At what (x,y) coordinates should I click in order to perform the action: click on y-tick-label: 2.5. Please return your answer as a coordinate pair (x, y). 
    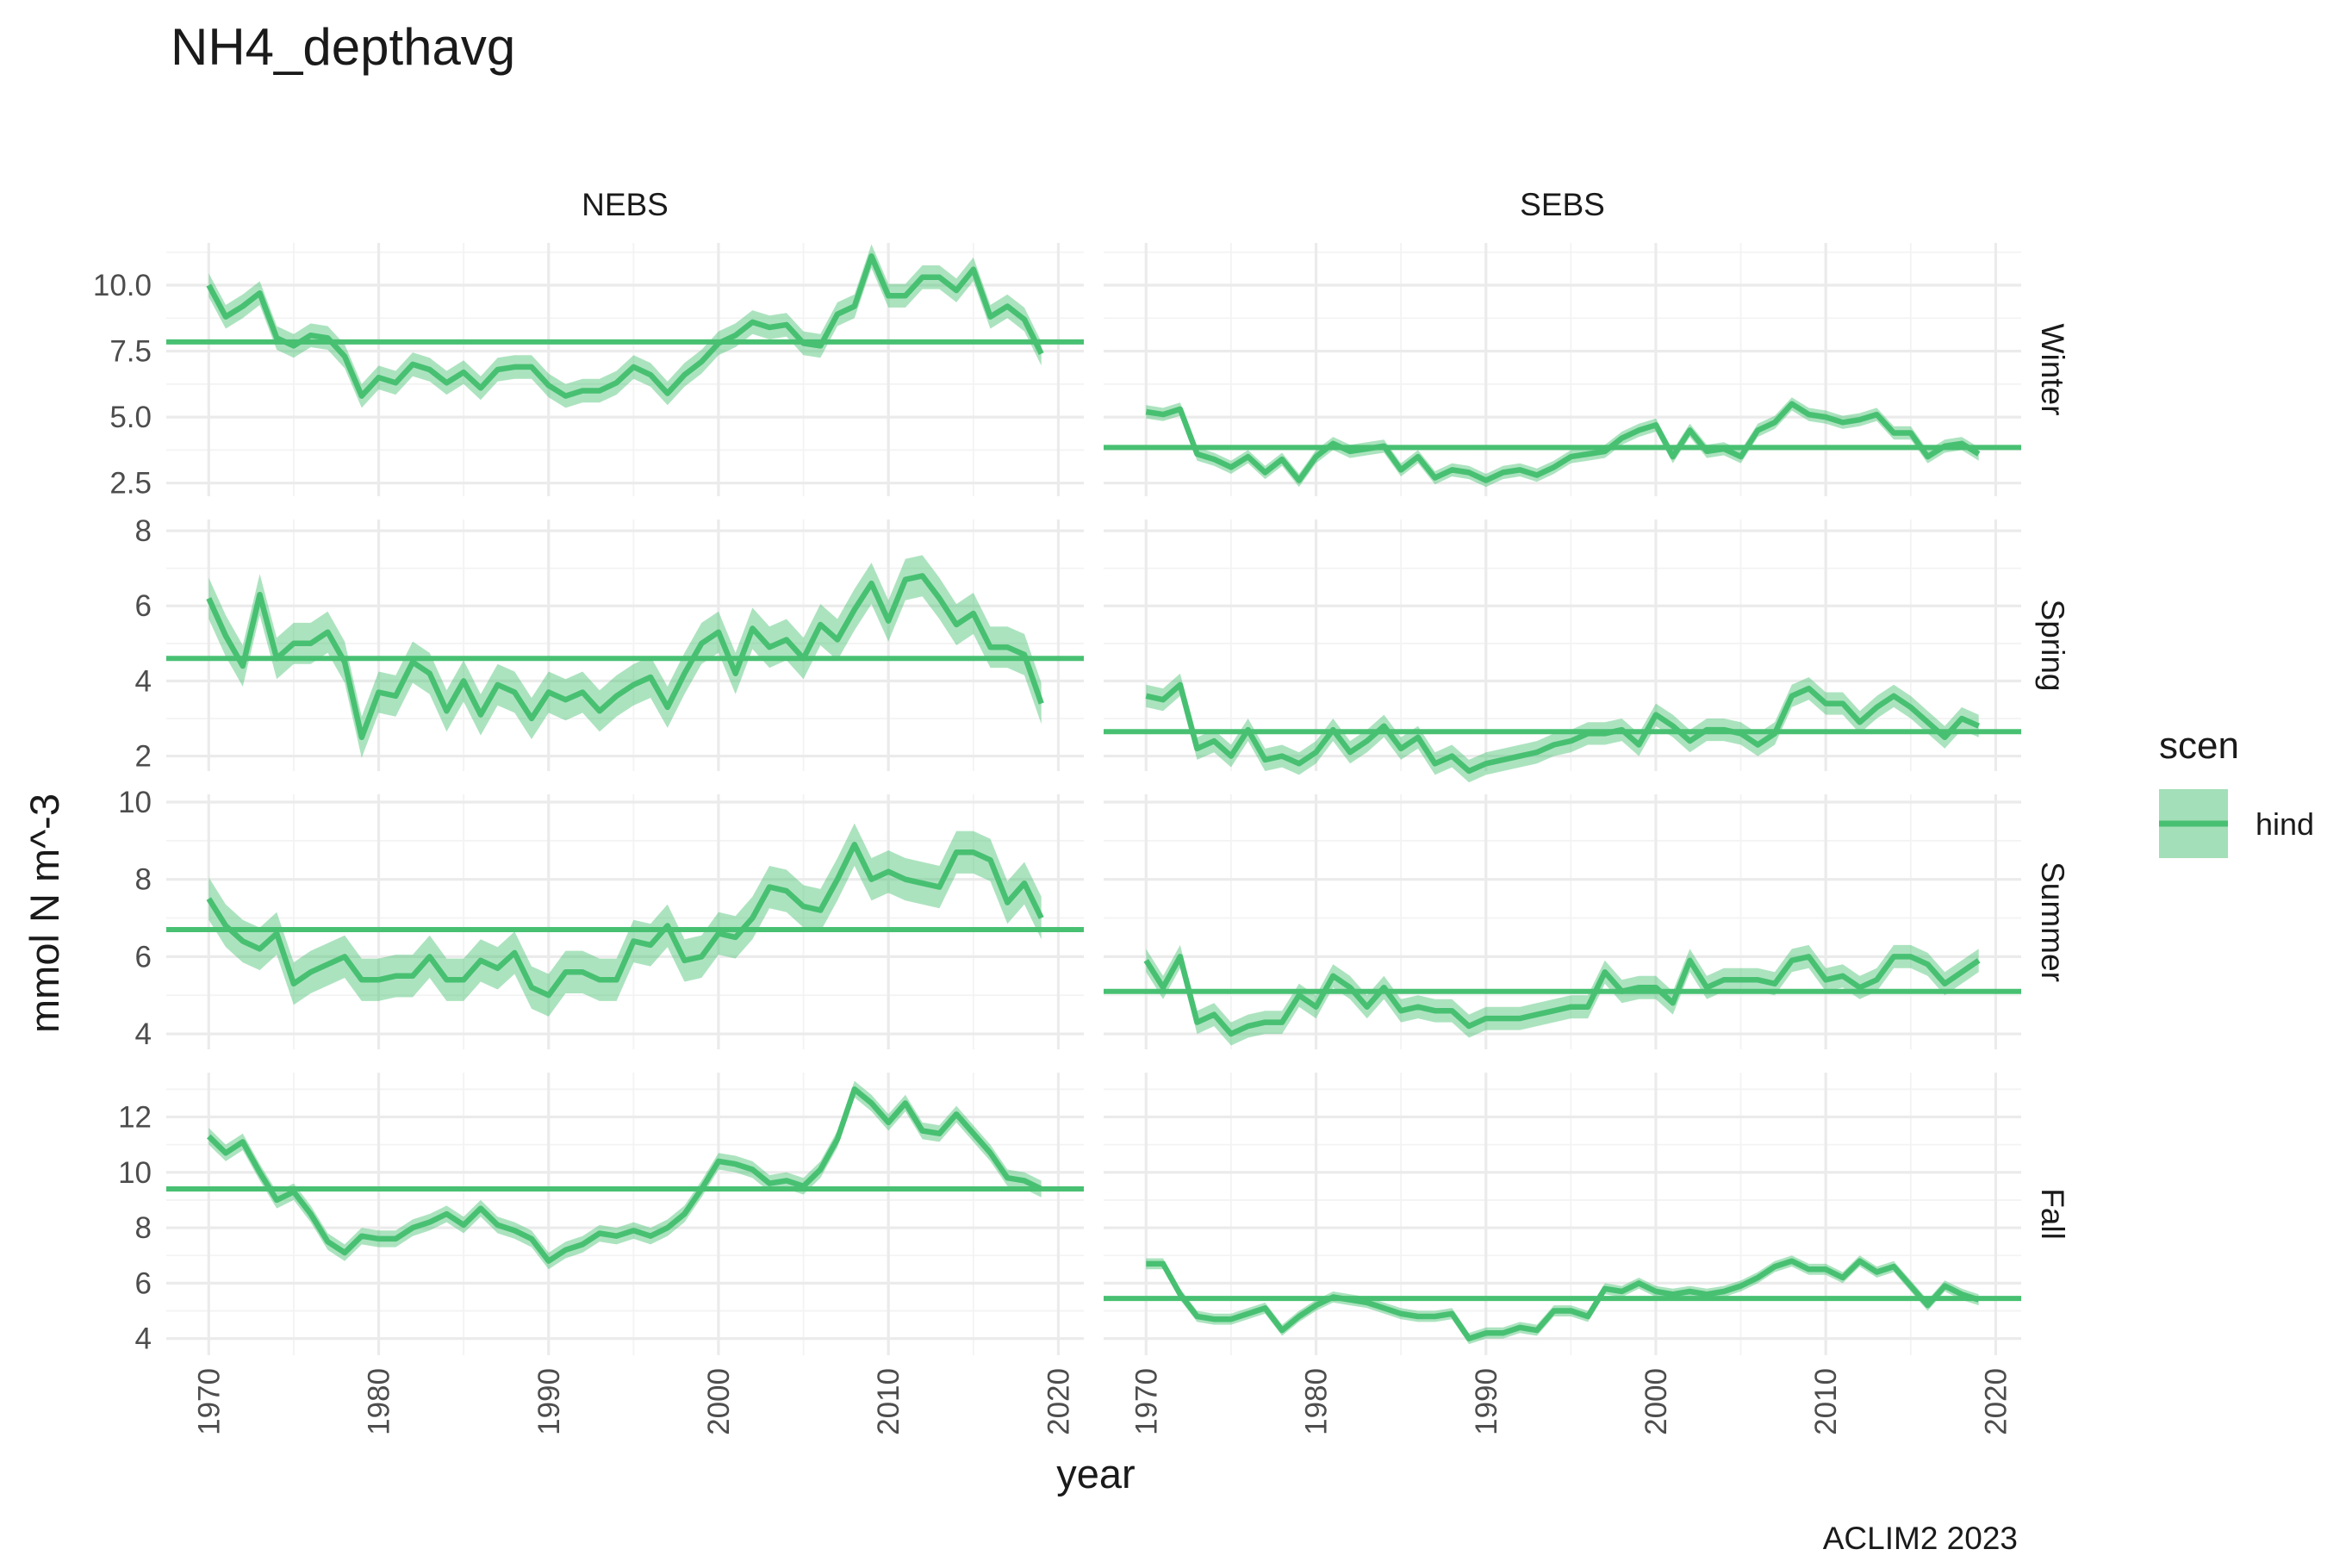
    Looking at the image, I should click on (131, 484).